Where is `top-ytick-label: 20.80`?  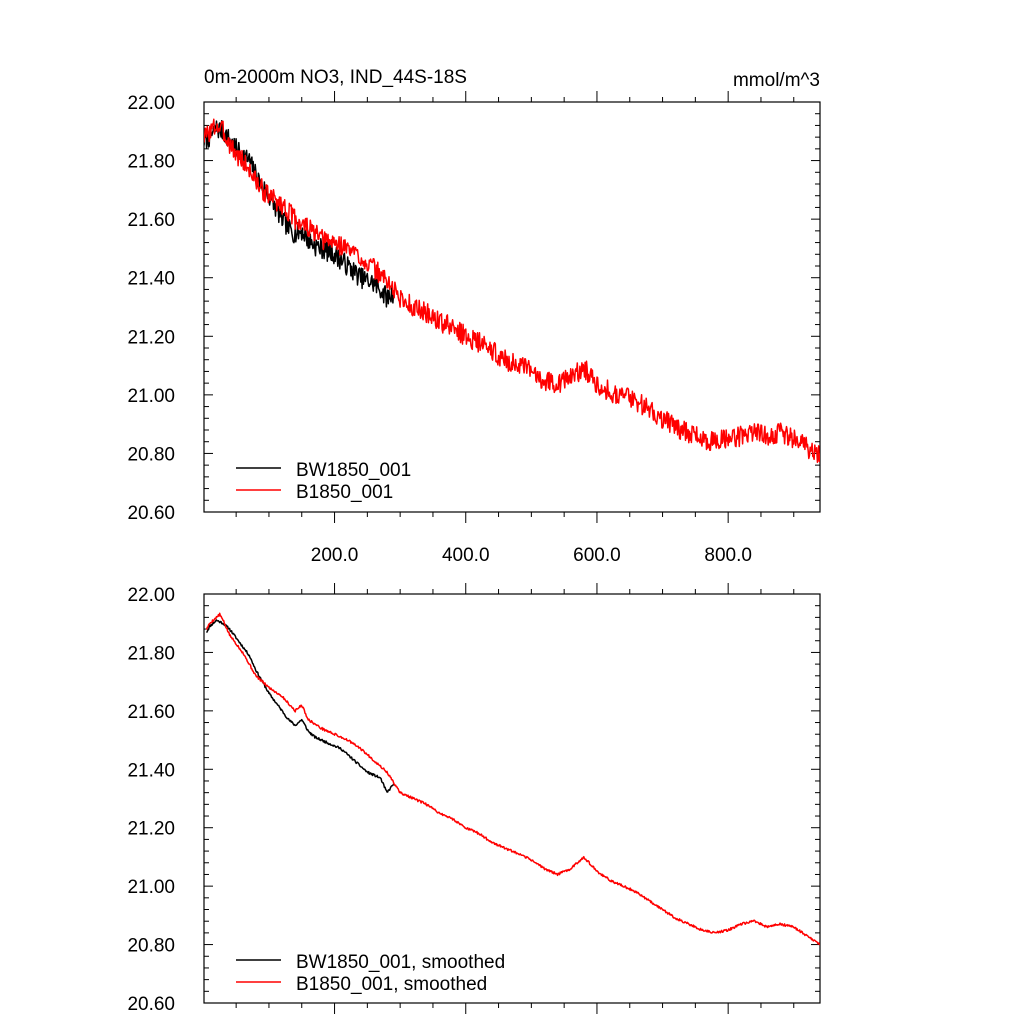 top-ytick-label: 20.80 is located at coordinates (151, 454).